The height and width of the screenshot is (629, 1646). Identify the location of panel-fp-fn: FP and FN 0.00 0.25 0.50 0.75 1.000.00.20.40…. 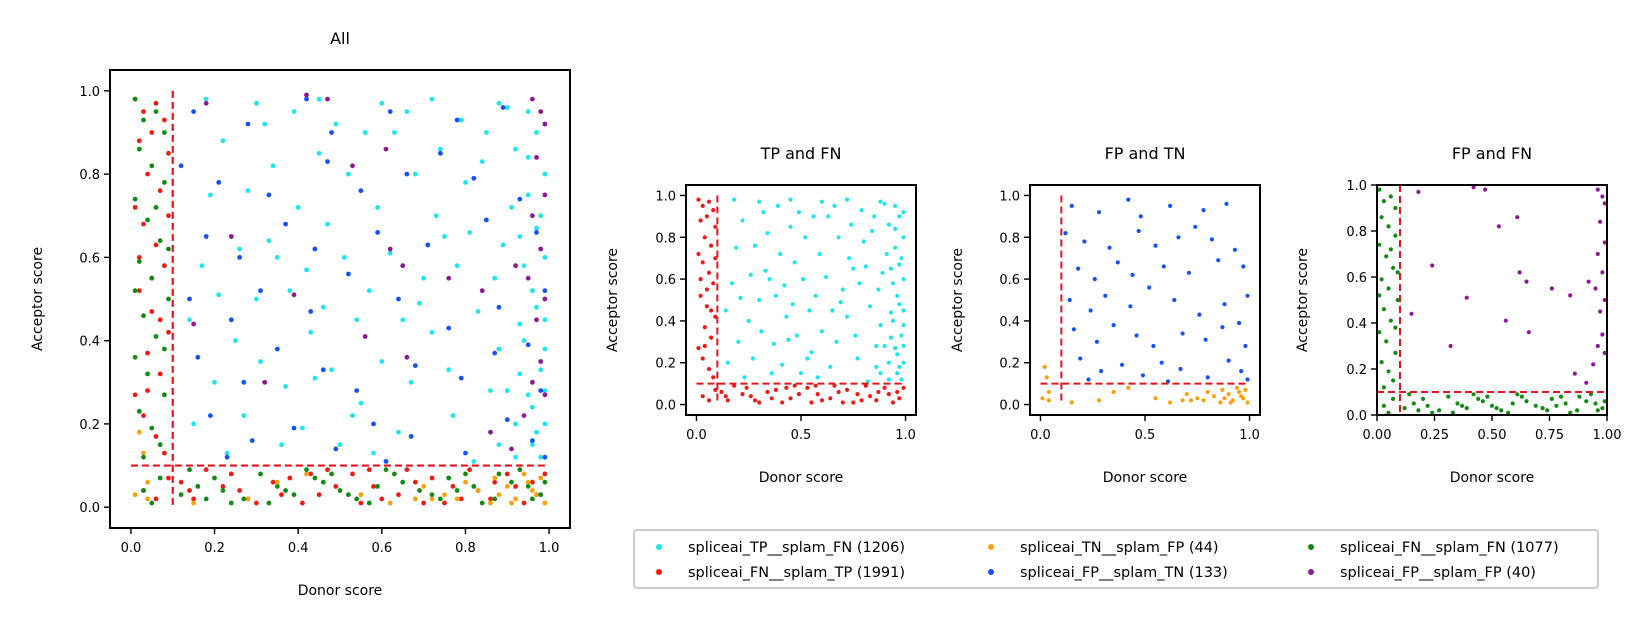
(1458, 315).